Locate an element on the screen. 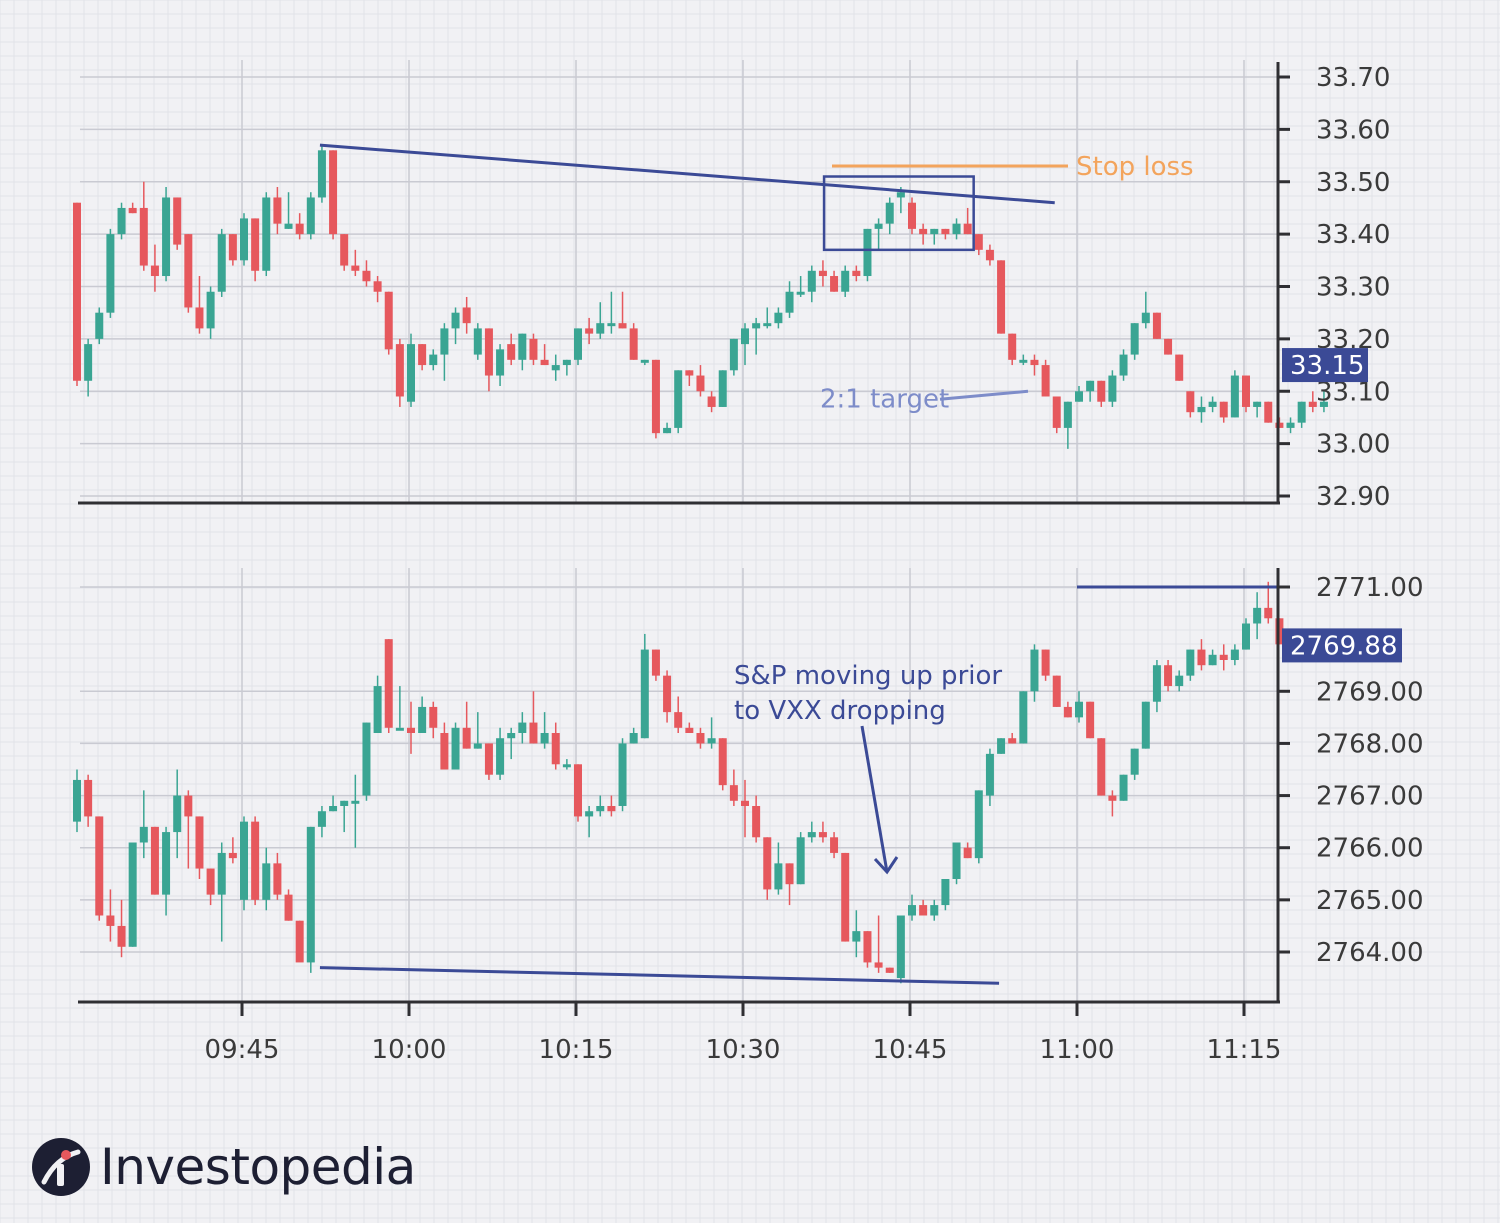 This screenshot has height=1223, width=1500. sp-y-tick-label: 2767.00 is located at coordinates (1370, 797).